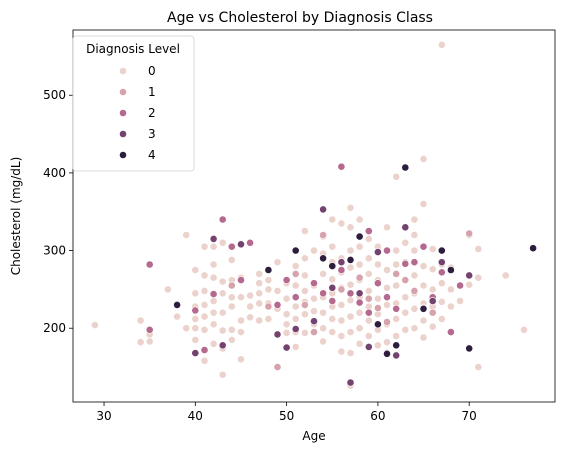 The image size is (571, 453). I want to click on x-axis-ticks: 30 40 50 60 70, so click(286, 412).